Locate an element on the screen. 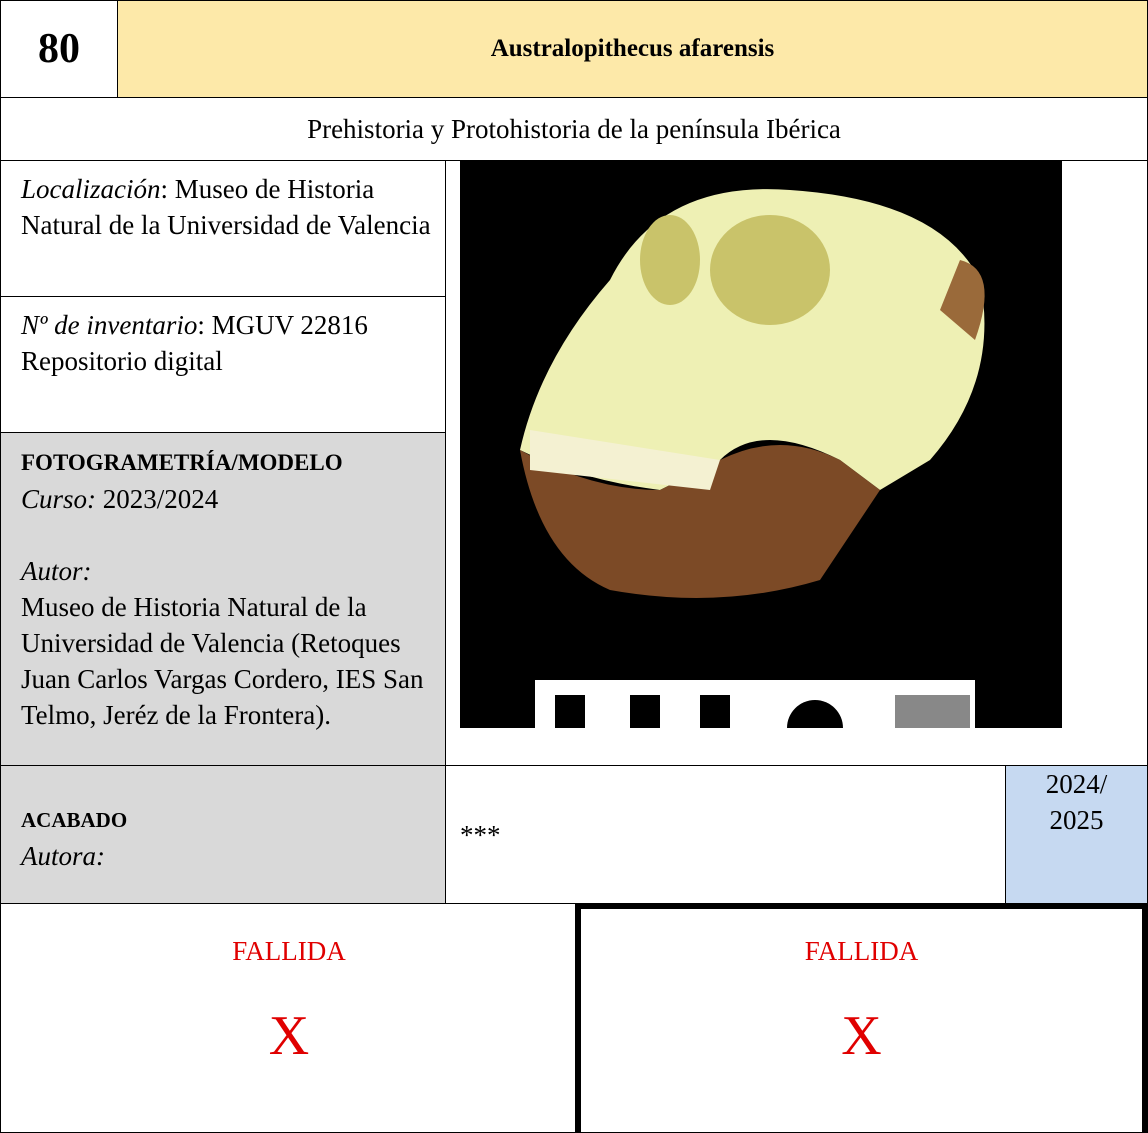  repository: Repositorio digital is located at coordinates (122, 361).